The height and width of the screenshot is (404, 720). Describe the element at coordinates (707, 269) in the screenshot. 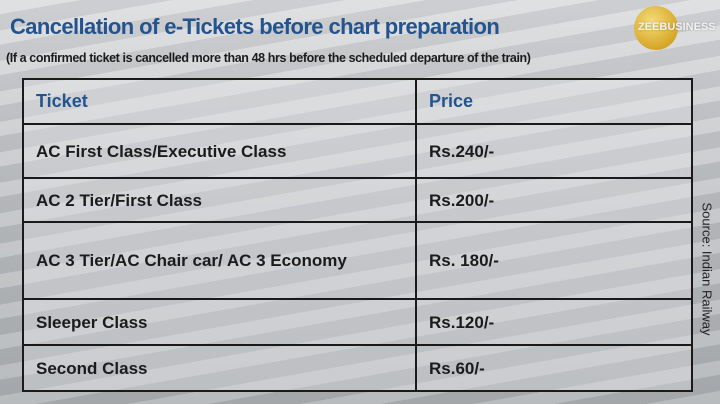

I see `source-text: Source: Indian Railway` at that location.